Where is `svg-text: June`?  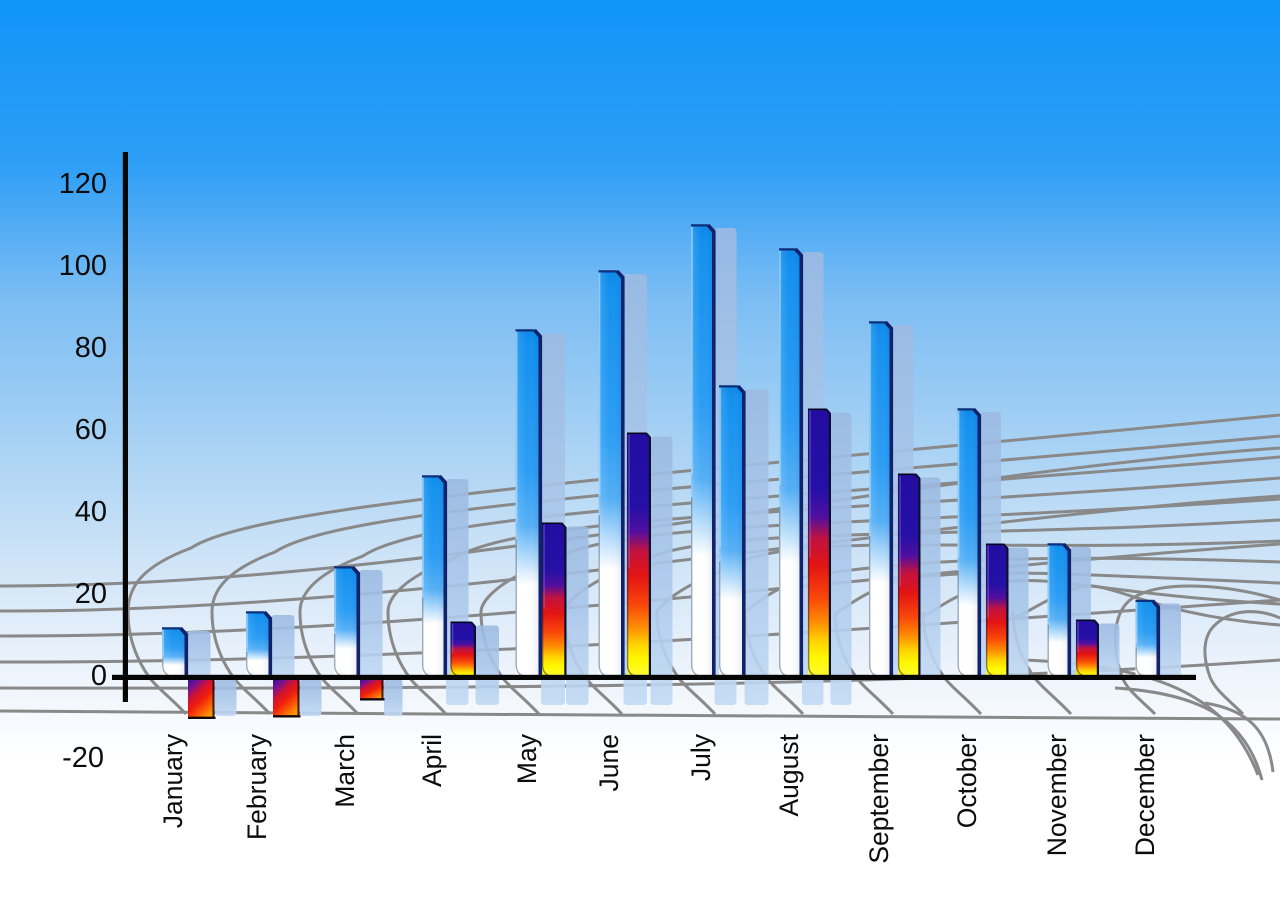
svg-text: June is located at coordinates (609, 762).